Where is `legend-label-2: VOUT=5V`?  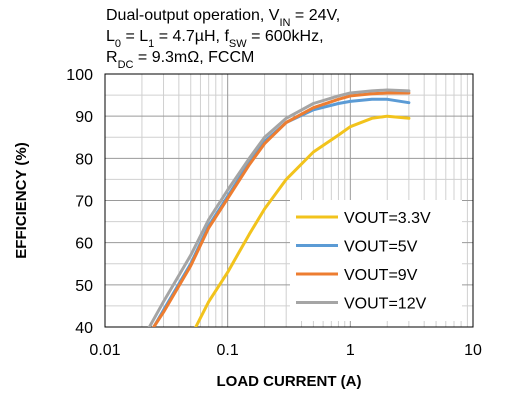
legend-label-2: VOUT=5V is located at coordinates (381, 247).